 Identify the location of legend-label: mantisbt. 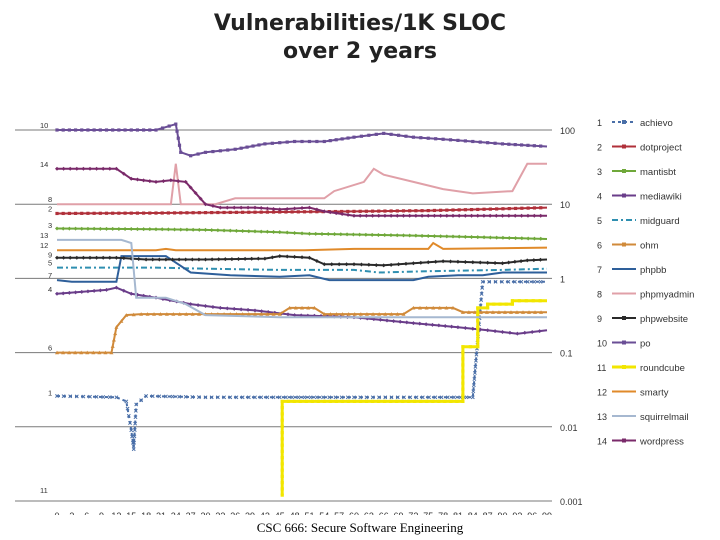
(658, 172).